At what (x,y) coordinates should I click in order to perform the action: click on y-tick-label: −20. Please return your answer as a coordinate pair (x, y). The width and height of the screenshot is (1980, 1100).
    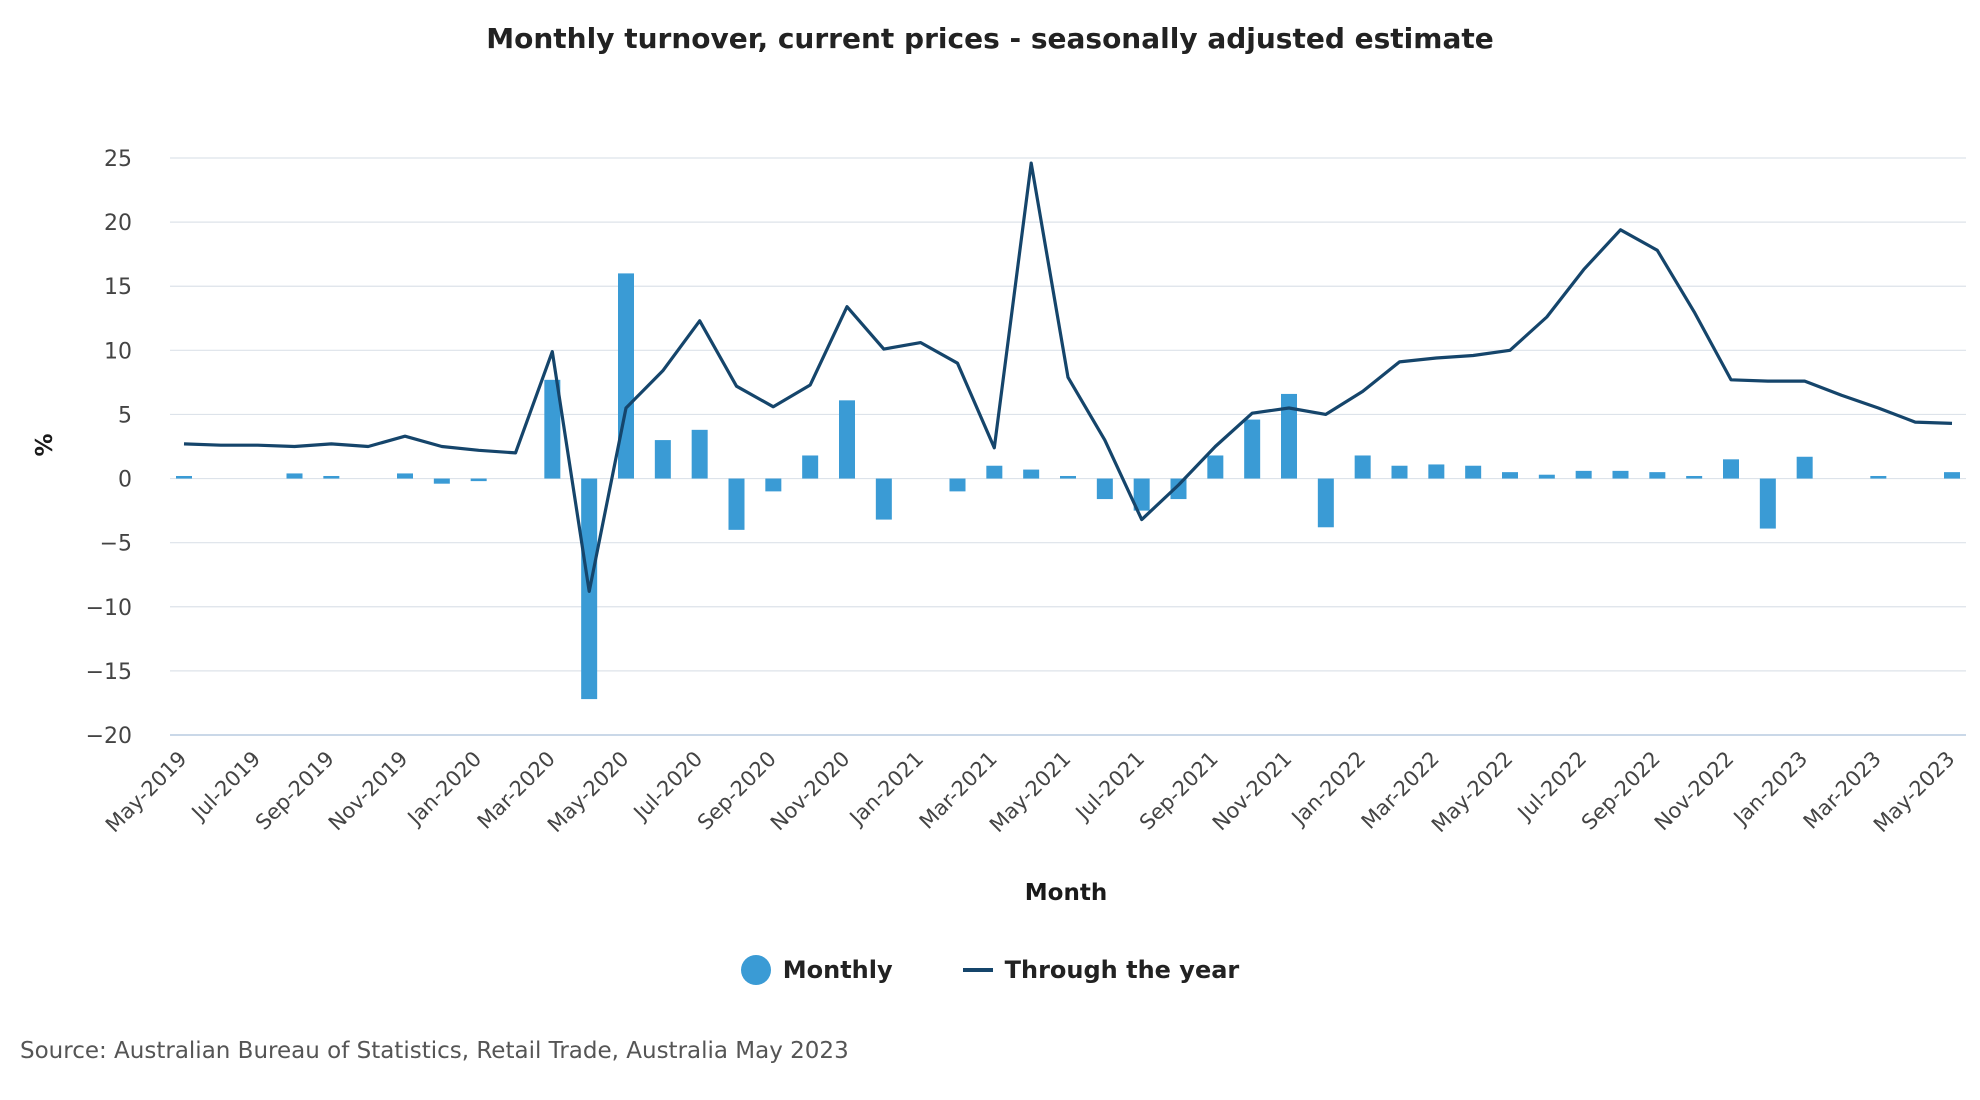
    Looking at the image, I should click on (109, 736).